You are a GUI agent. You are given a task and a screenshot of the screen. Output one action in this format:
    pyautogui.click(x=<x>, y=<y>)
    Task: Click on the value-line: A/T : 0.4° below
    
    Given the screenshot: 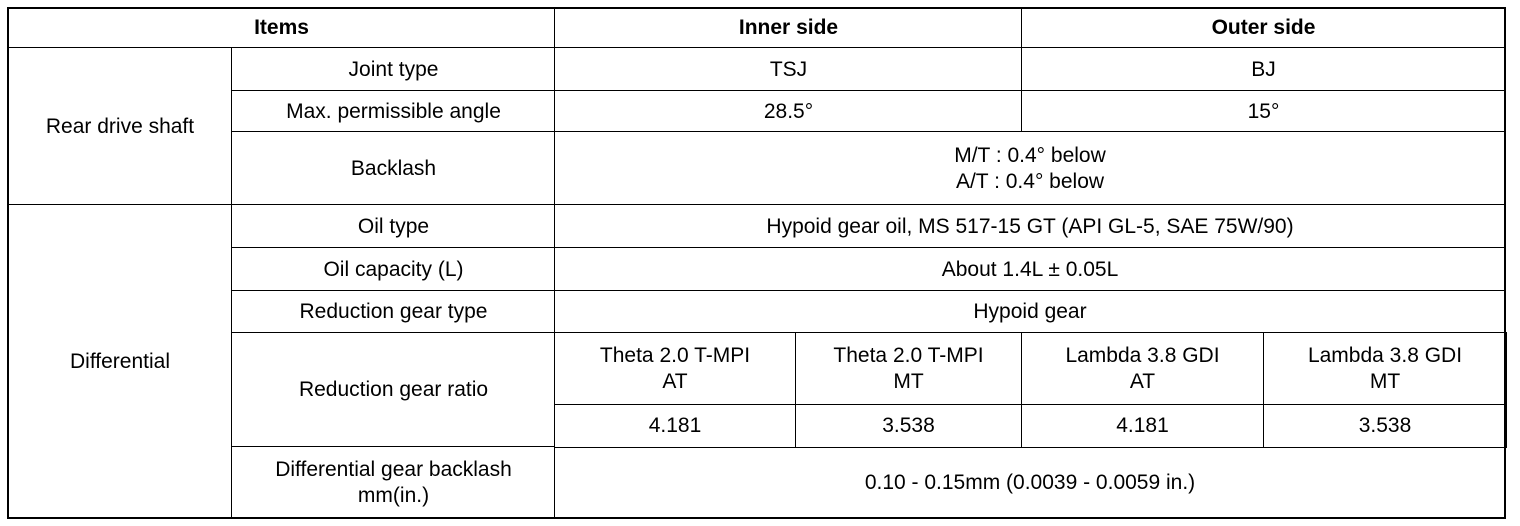 What is the action you would take?
    pyautogui.click(x=1030, y=181)
    